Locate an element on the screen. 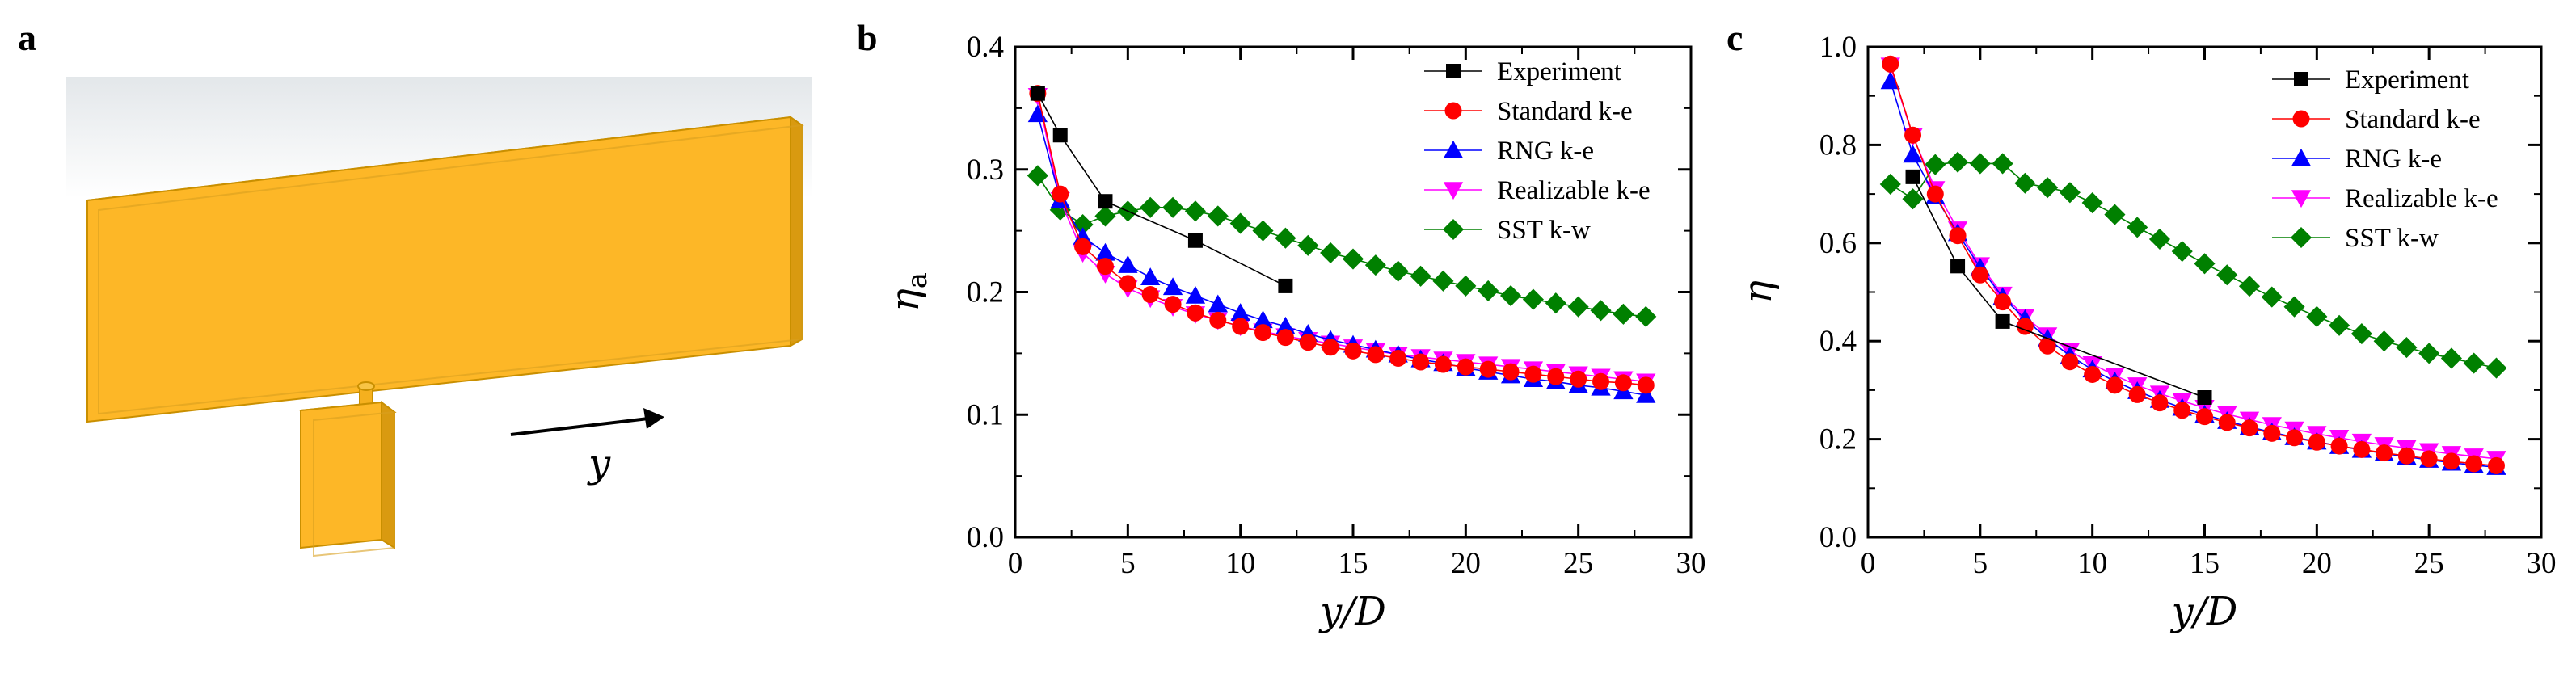 The image size is (2576, 673). y-direction-arrow is located at coordinates (587, 422).